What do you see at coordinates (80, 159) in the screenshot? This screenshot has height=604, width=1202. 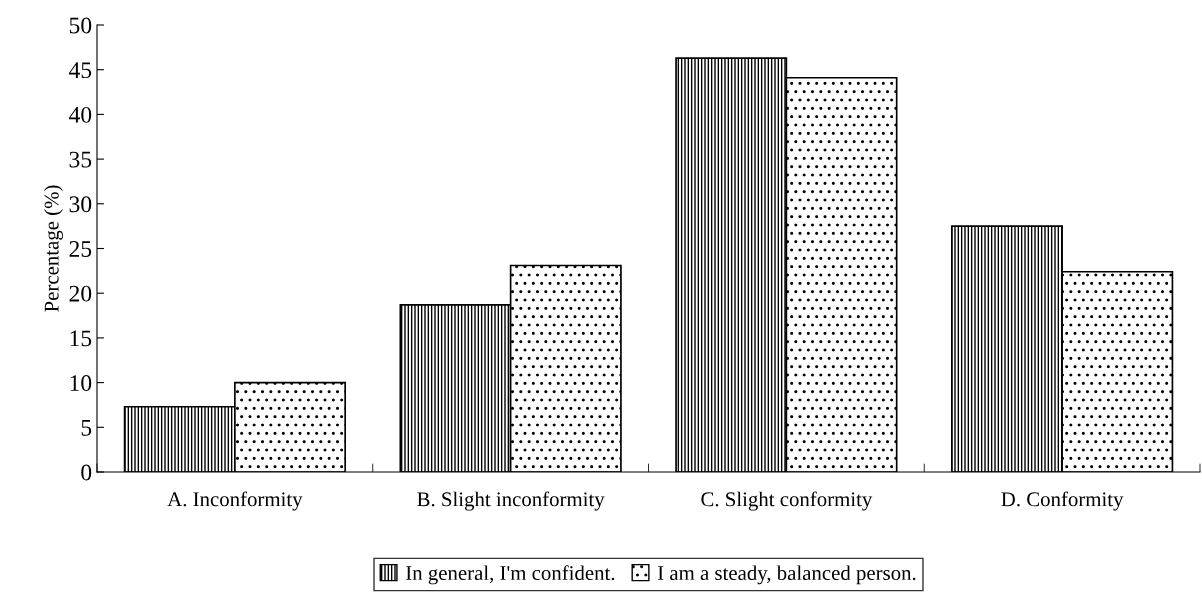 I see `y-tick-label: 35` at bounding box center [80, 159].